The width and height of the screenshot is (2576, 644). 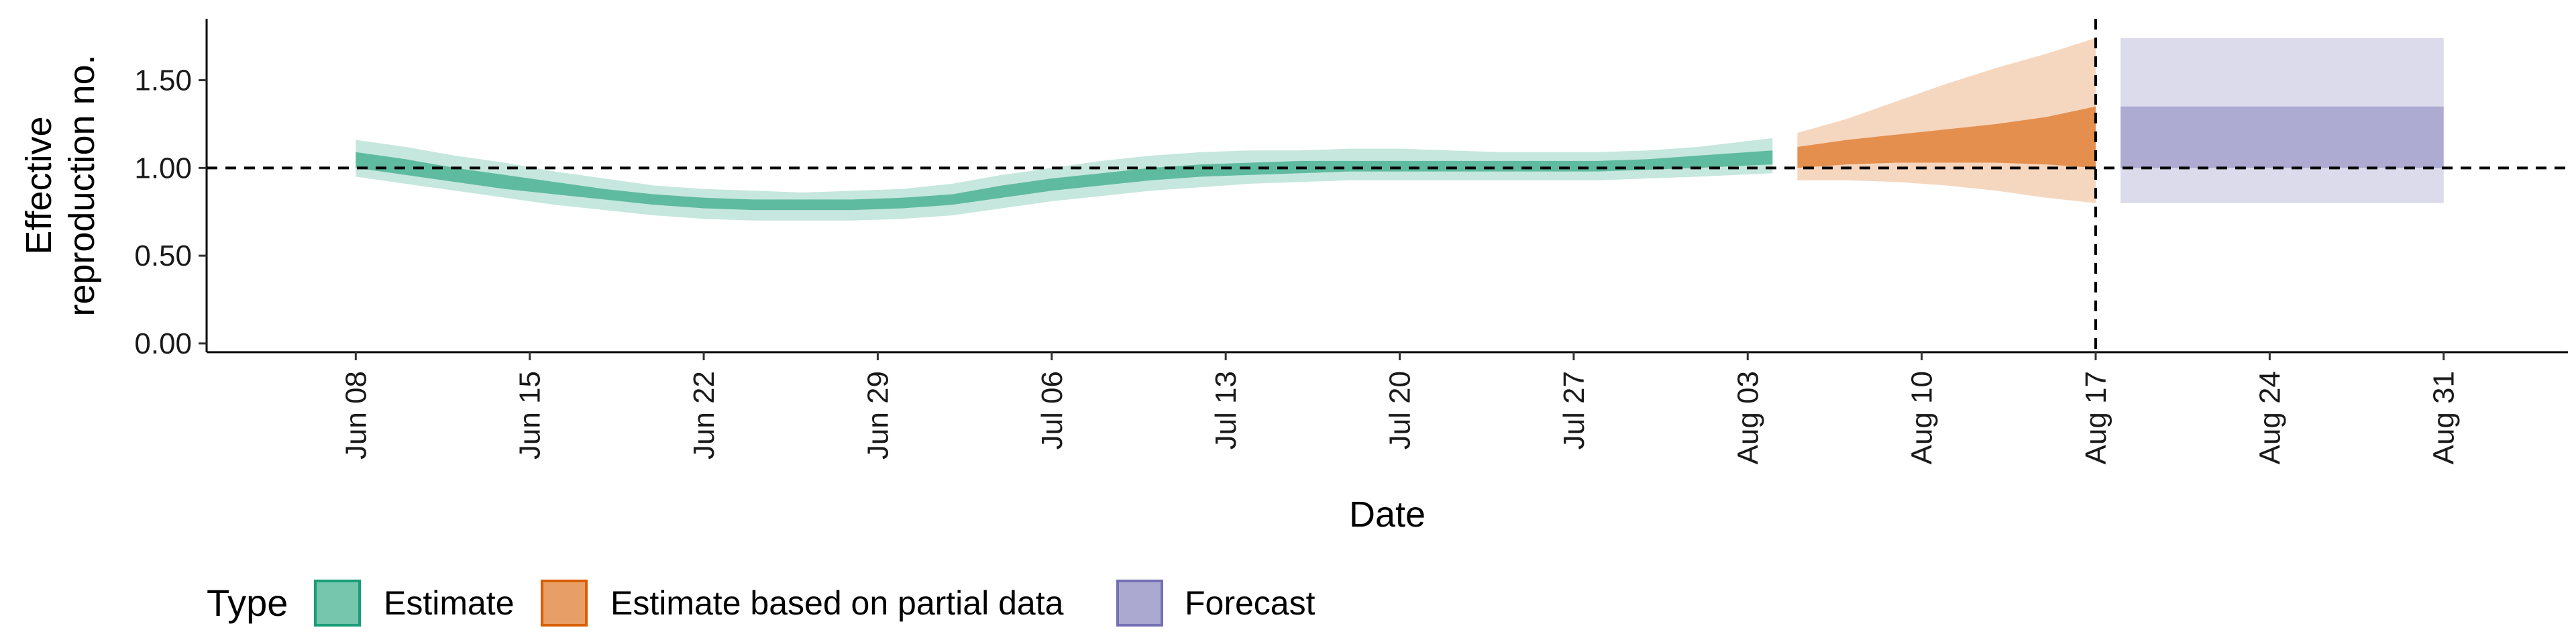 I want to click on y-axis-title-line: Effective, so click(x=39, y=185).